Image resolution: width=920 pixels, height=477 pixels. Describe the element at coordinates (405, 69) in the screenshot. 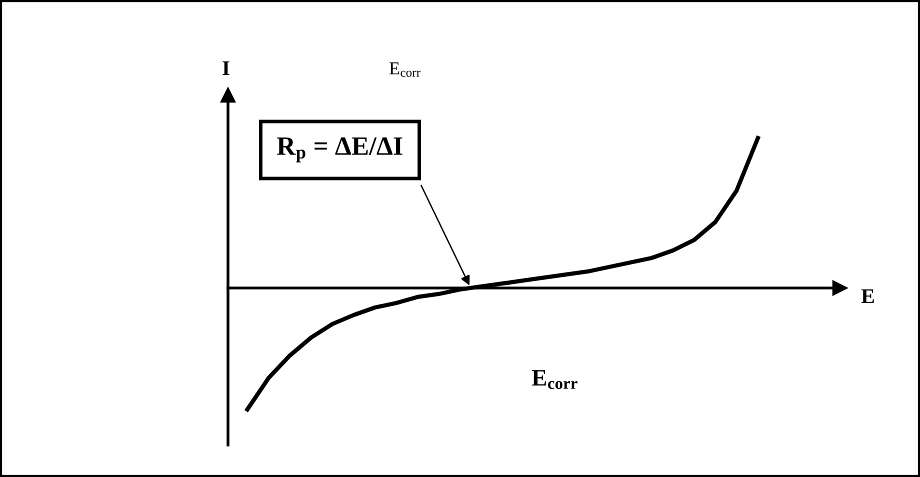

I see `text: E$_{corr}$` at that location.